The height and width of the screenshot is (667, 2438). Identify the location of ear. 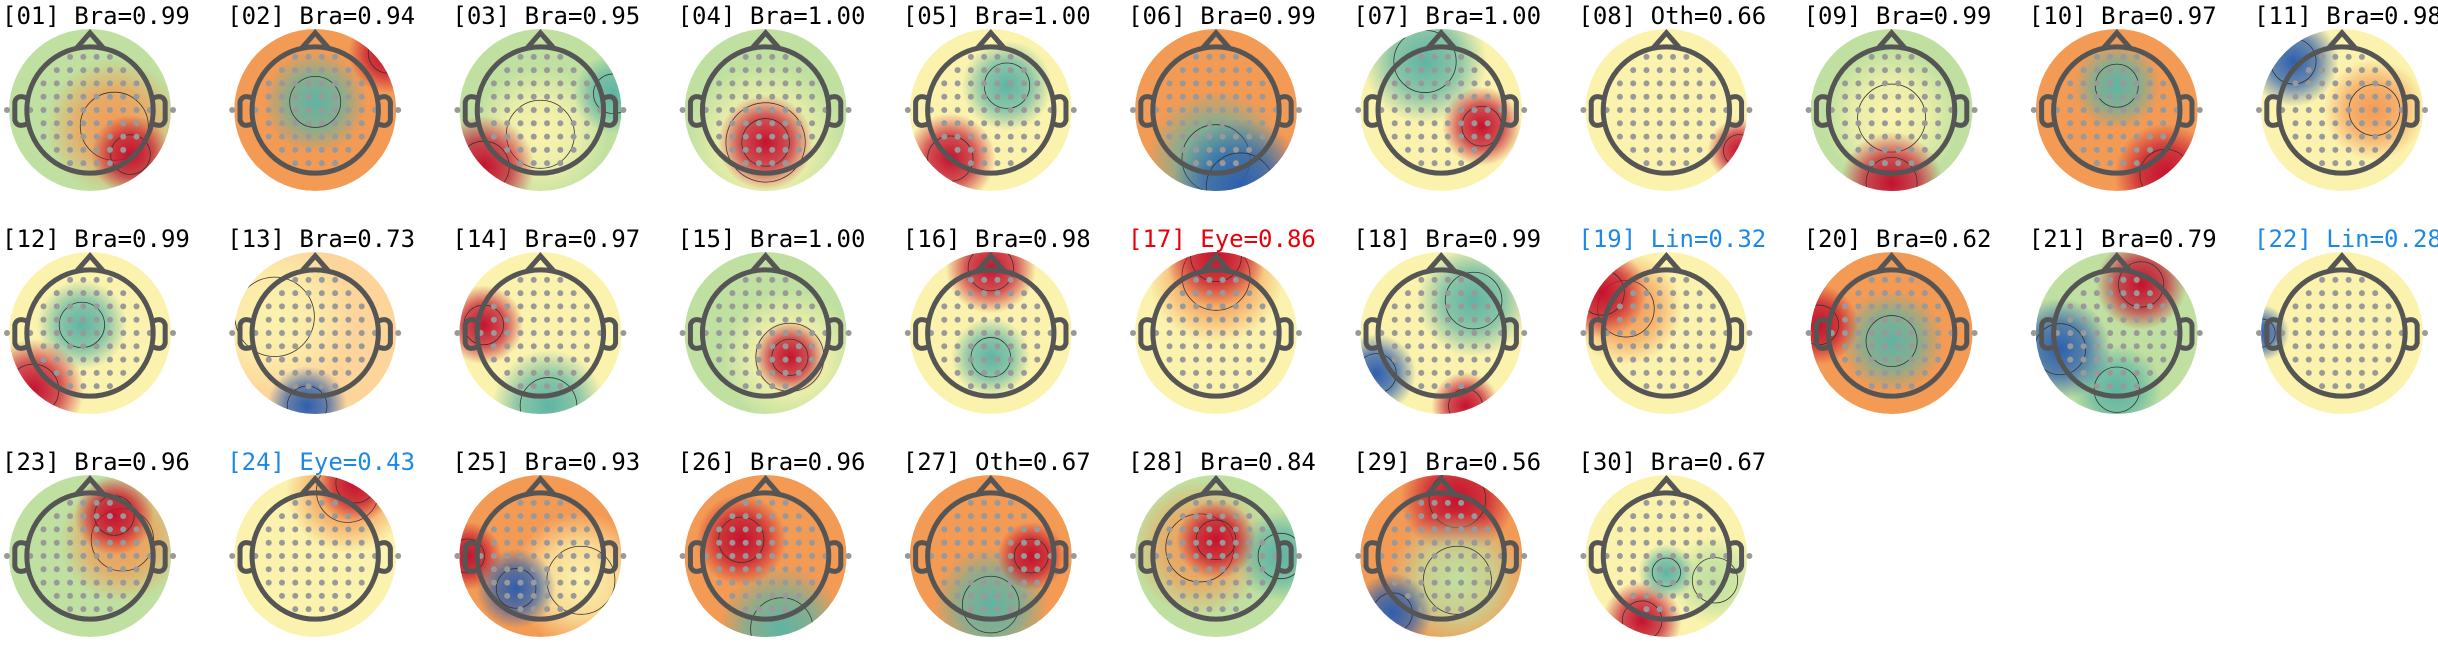
(1821, 334).